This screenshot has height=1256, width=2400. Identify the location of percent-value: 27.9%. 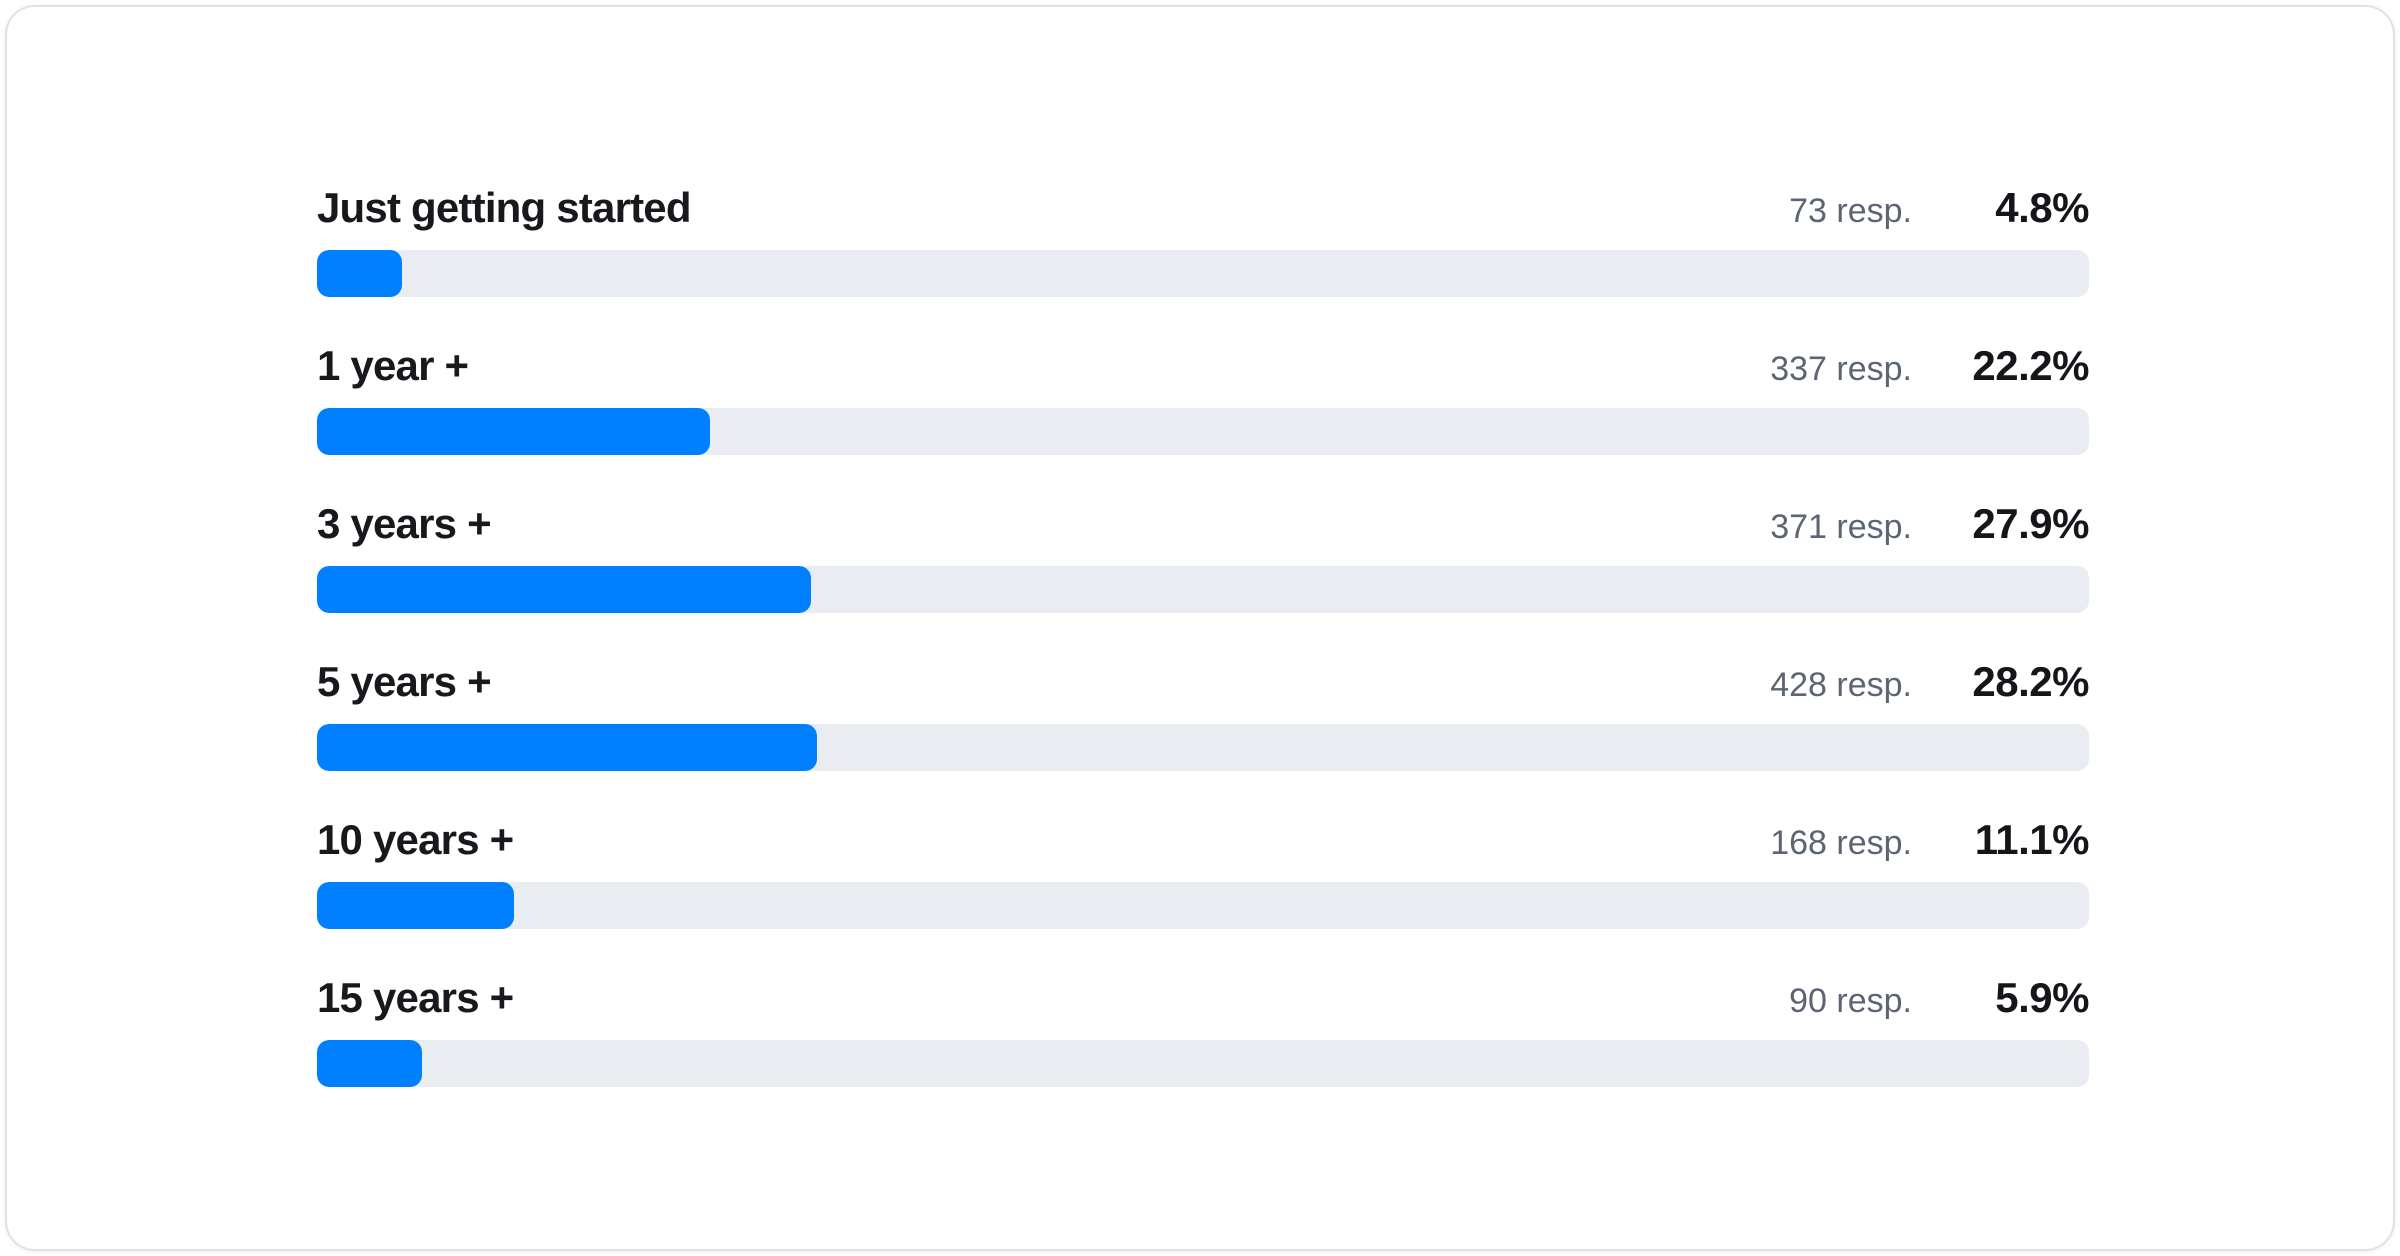
(2030, 523).